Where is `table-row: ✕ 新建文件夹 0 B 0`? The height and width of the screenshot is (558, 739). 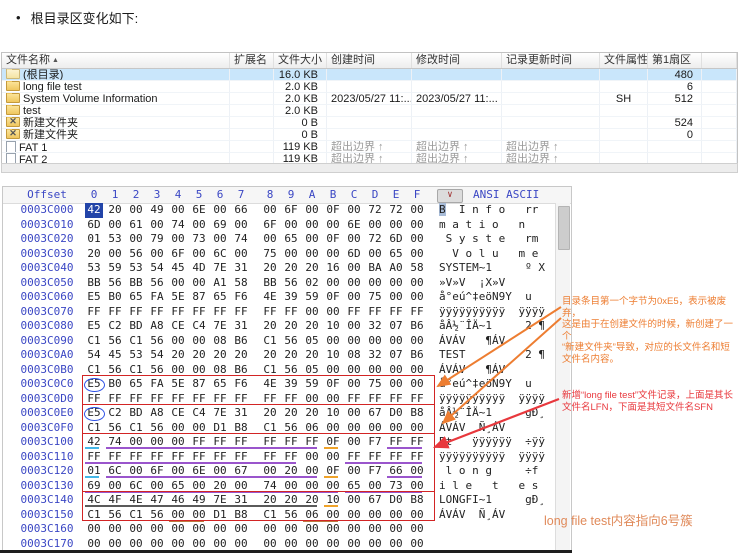 table-row: ✕ 新建文件夹 0 B 0 is located at coordinates (369, 135).